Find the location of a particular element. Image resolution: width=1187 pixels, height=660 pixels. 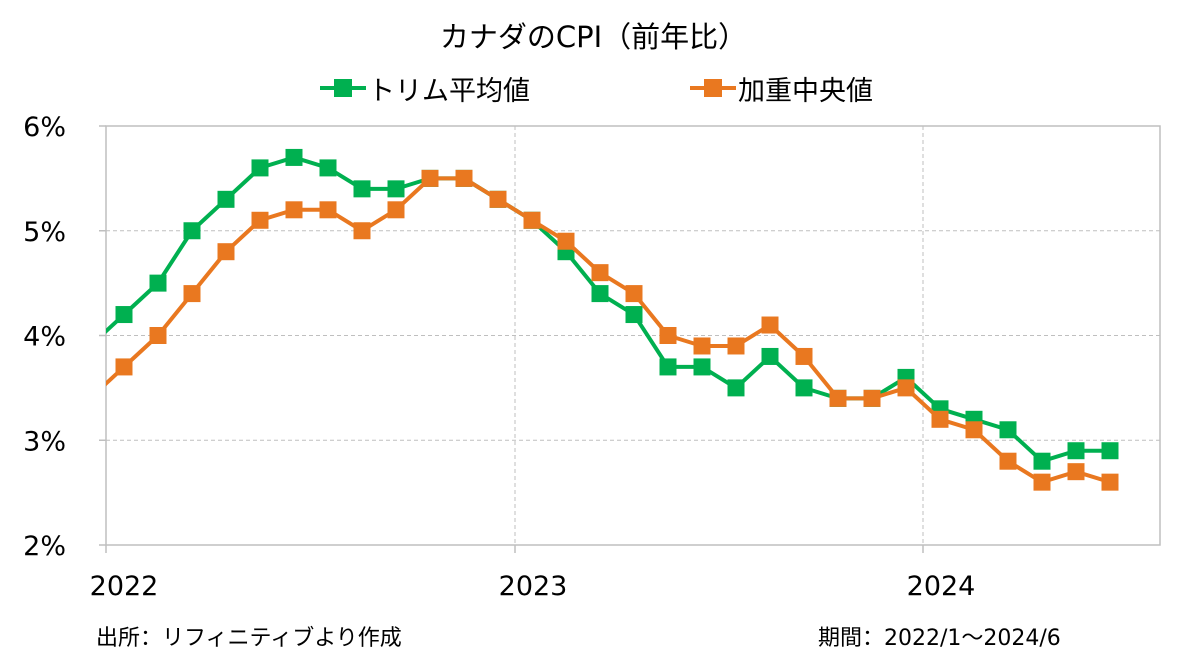

legend-swatch-weighted-median is located at coordinates (713, 88).